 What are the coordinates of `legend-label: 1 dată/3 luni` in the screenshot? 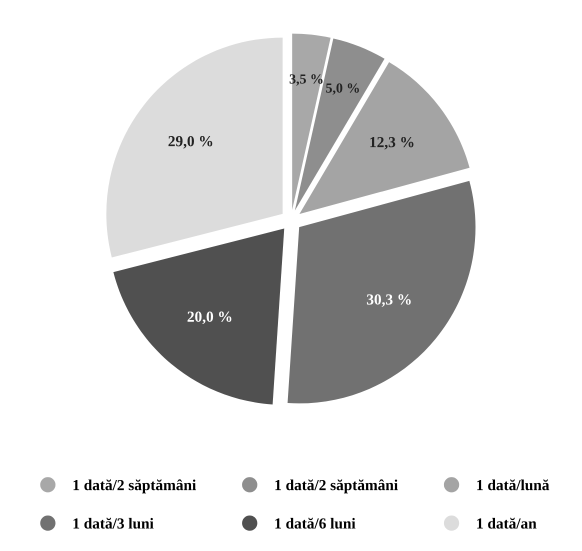 It's located at (114, 523).